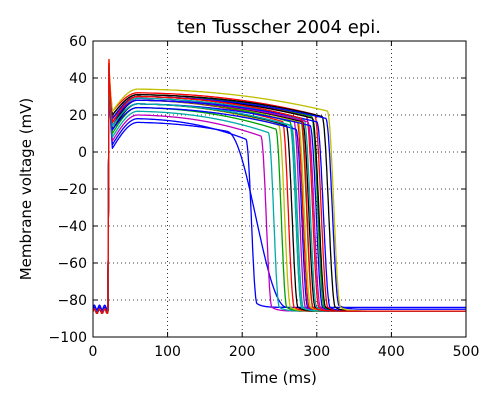 The height and width of the screenshot is (400, 500). Describe the element at coordinates (72, 264) in the screenshot. I see `y-tick-label: −60` at that location.